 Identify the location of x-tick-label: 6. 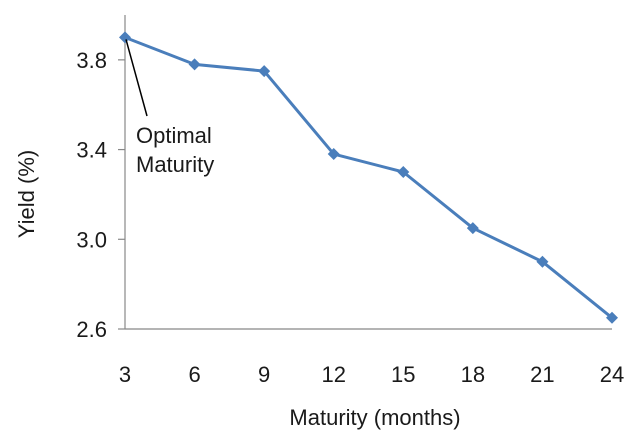
(194, 374).